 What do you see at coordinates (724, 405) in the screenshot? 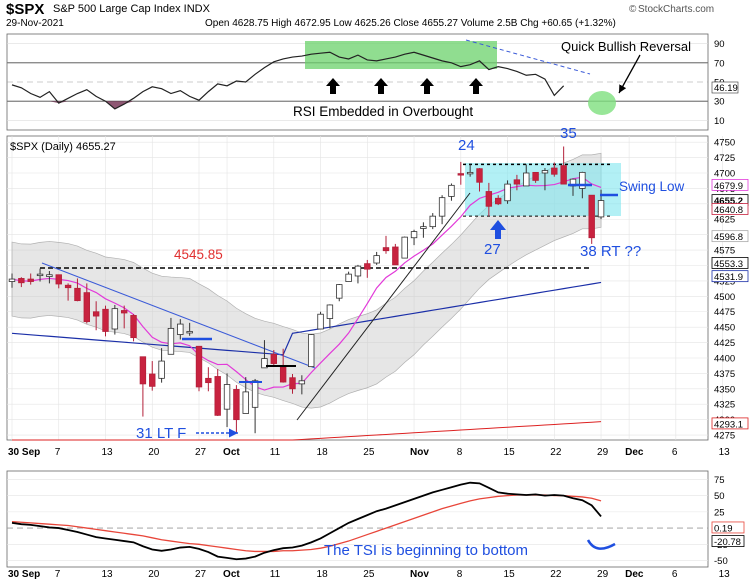
I see `price-tick-label: 4325` at bounding box center [724, 405].